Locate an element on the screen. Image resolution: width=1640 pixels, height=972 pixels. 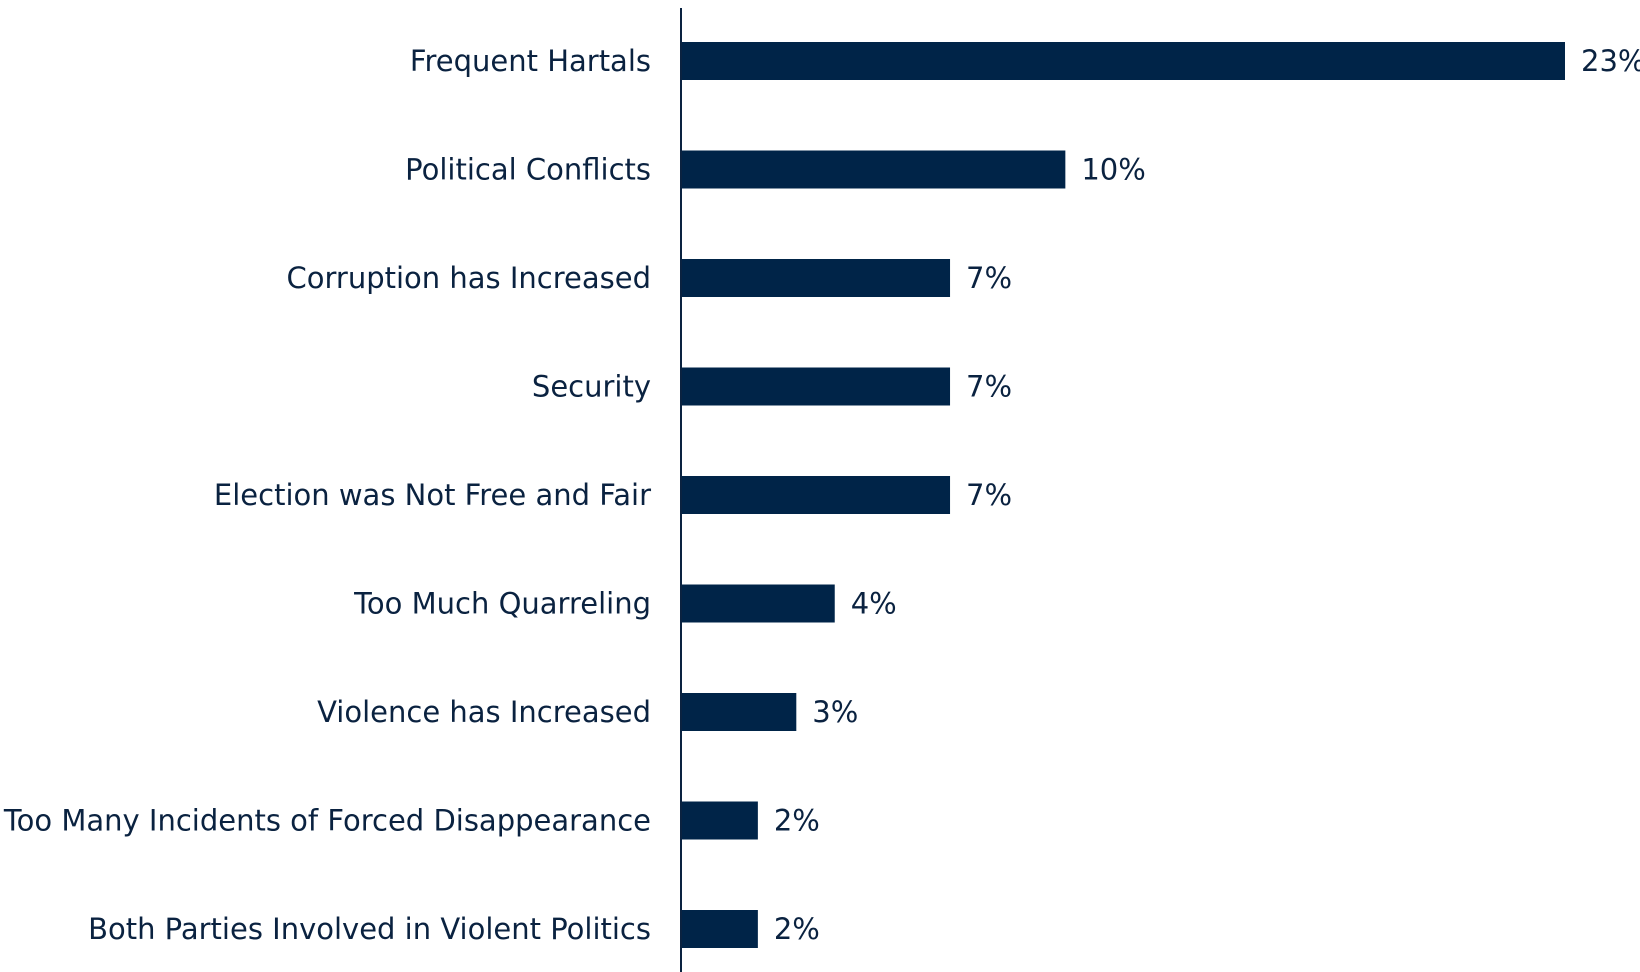
category-label-4: Election was Not Free and Fair is located at coordinates (432, 495).